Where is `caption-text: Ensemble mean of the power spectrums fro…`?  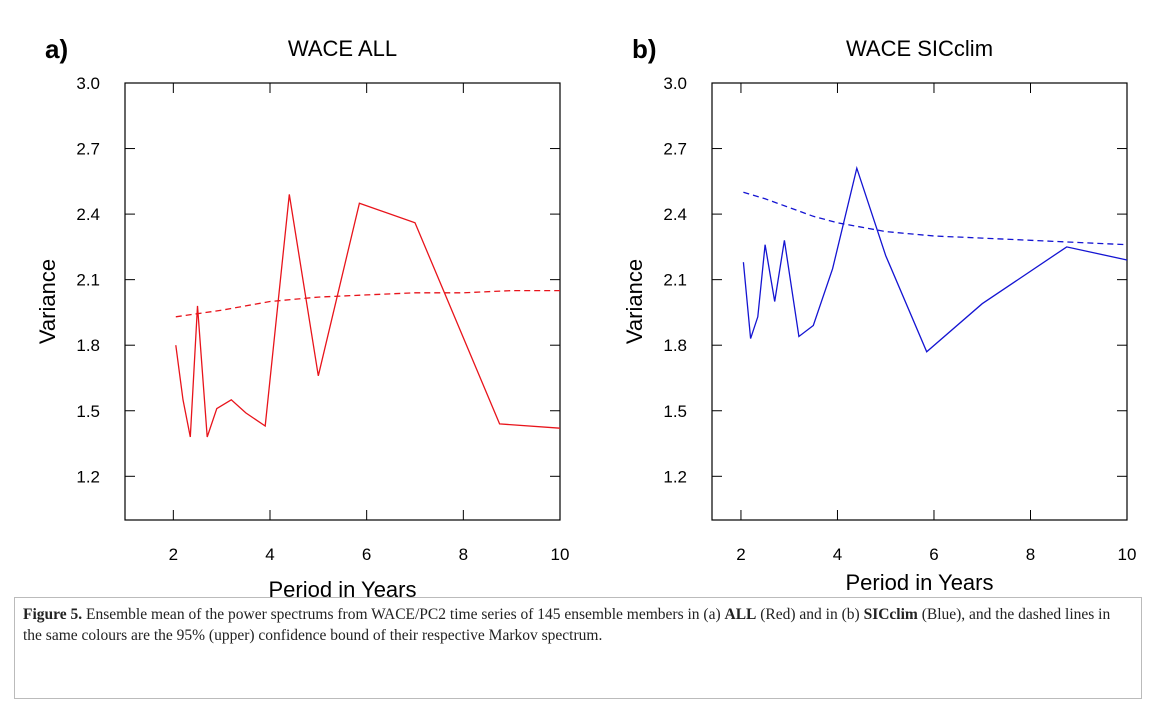 caption-text: Ensemble mean of the power spectrums fro… is located at coordinates (403, 614).